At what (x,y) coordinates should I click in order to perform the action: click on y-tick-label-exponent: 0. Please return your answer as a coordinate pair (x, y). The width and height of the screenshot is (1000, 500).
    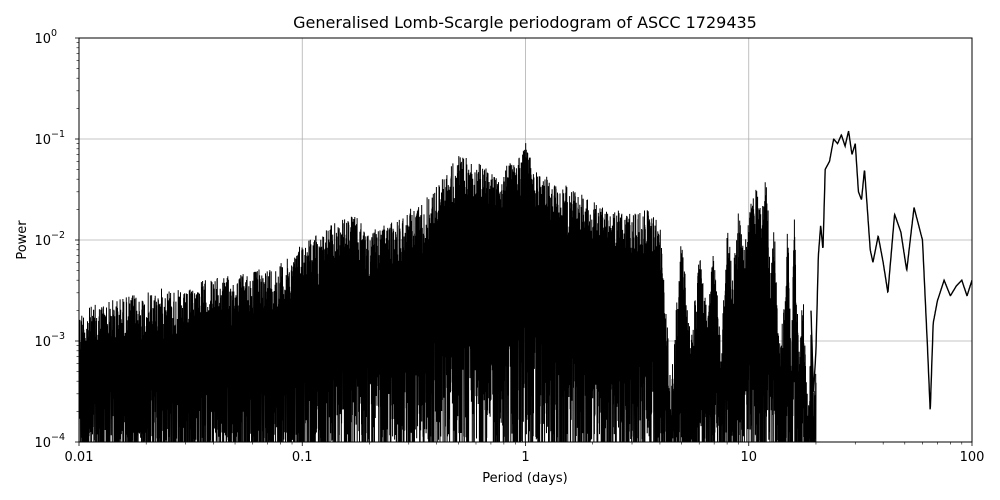
    Looking at the image, I should click on (54, 33).